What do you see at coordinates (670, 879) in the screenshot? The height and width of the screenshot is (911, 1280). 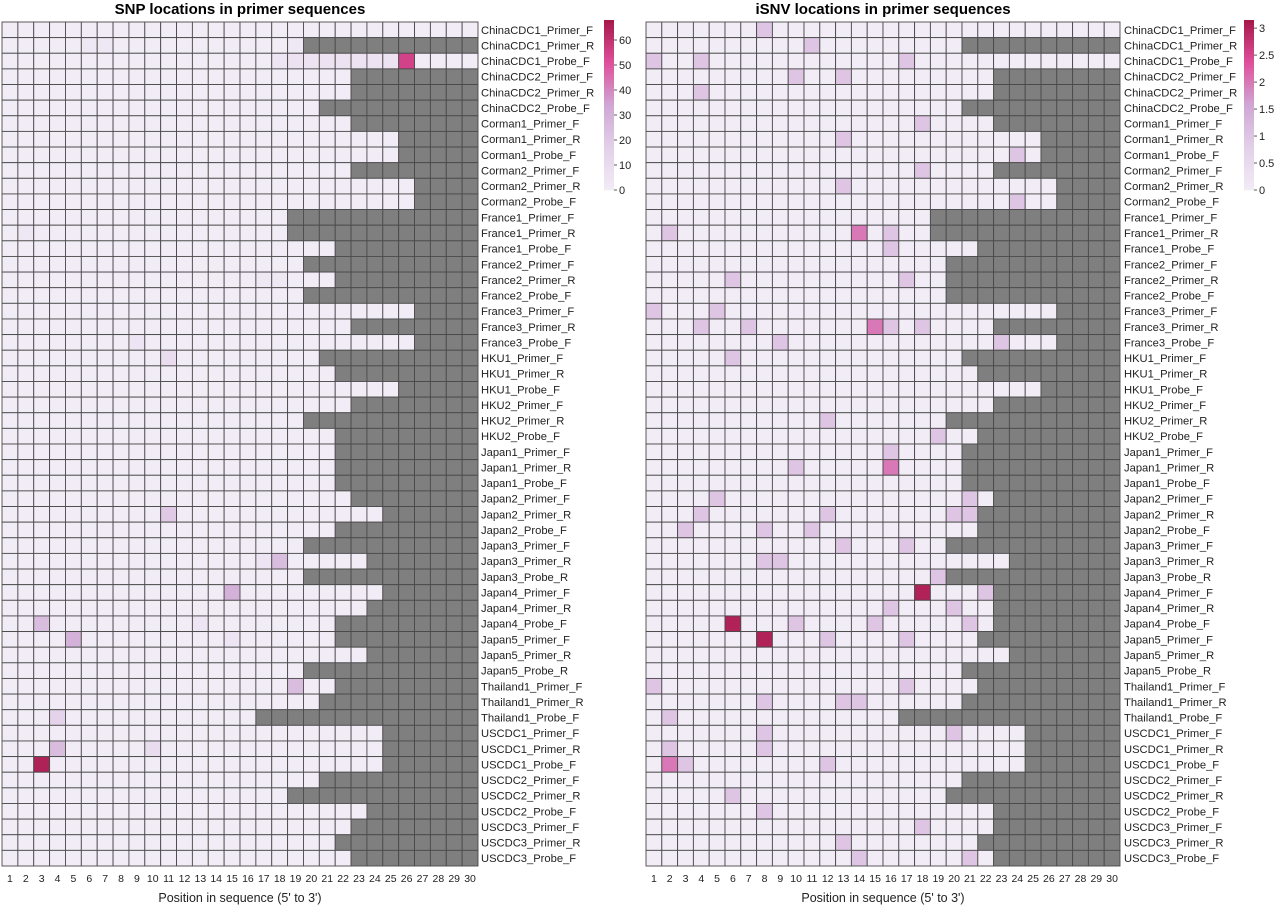 I see `x-tick-label: 2` at bounding box center [670, 879].